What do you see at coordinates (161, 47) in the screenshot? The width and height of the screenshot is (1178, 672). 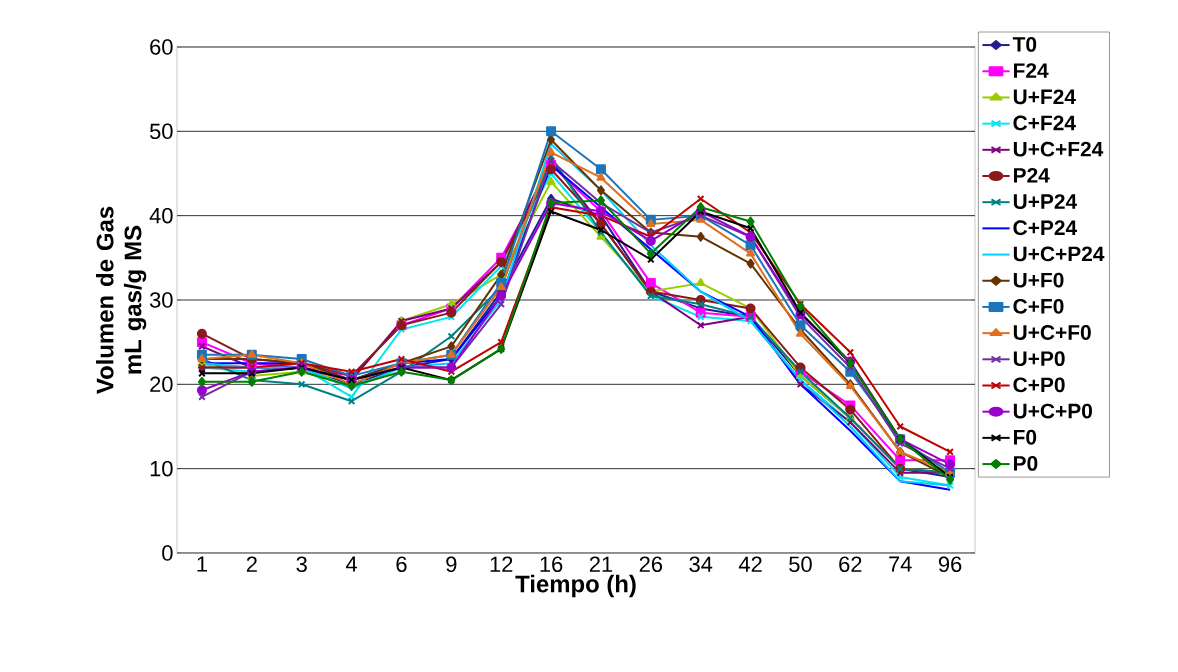 I see `y-tick-label: 60` at bounding box center [161, 47].